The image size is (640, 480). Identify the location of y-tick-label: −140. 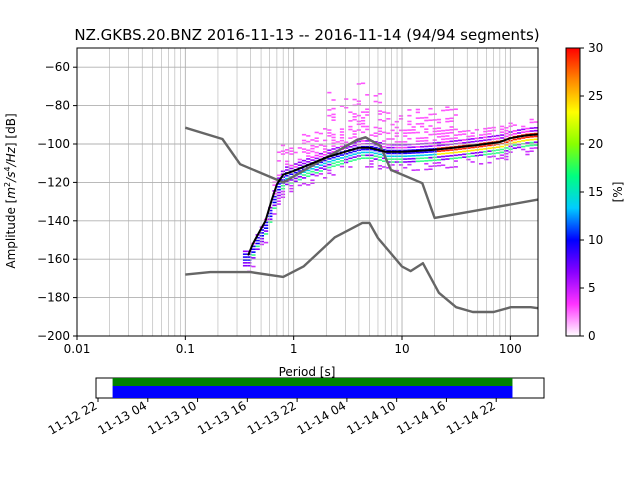
(53, 221).